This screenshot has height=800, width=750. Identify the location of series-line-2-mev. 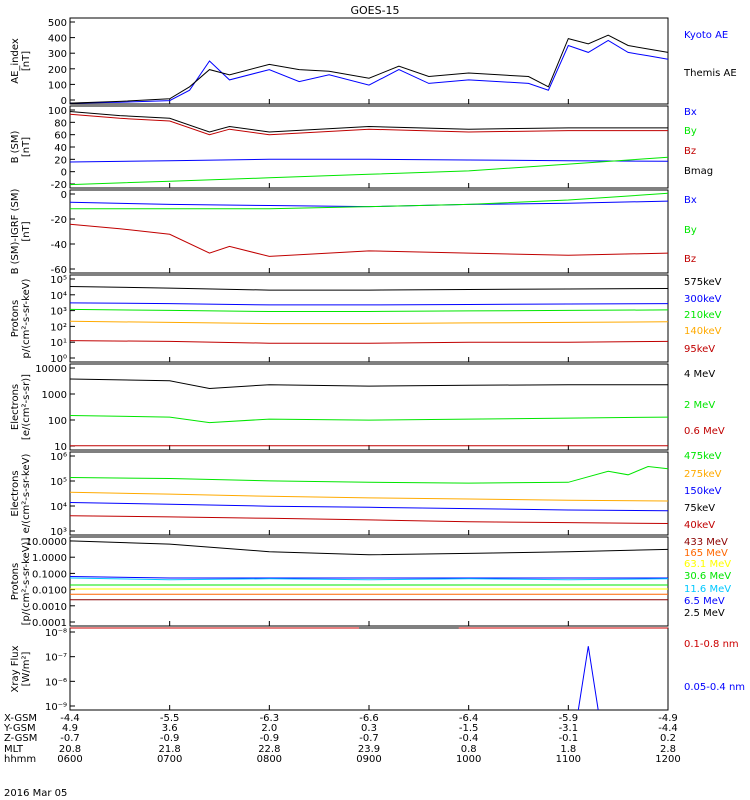
(369, 419).